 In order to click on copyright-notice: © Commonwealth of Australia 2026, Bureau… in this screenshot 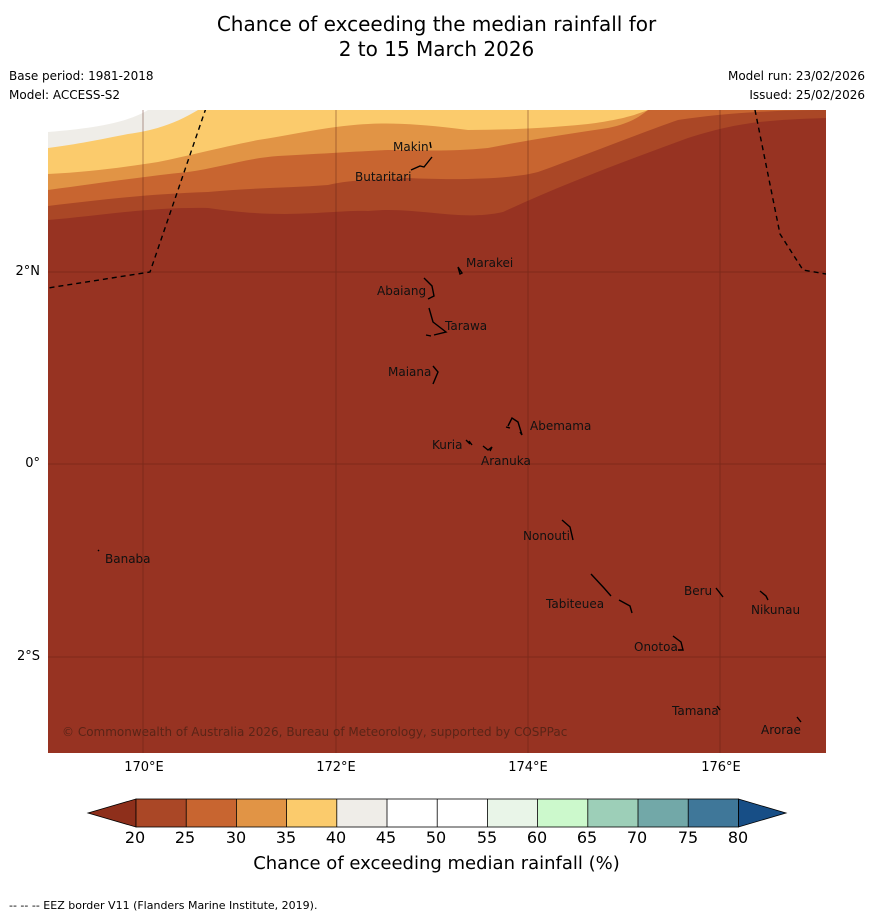, I will do `click(314, 732)`.